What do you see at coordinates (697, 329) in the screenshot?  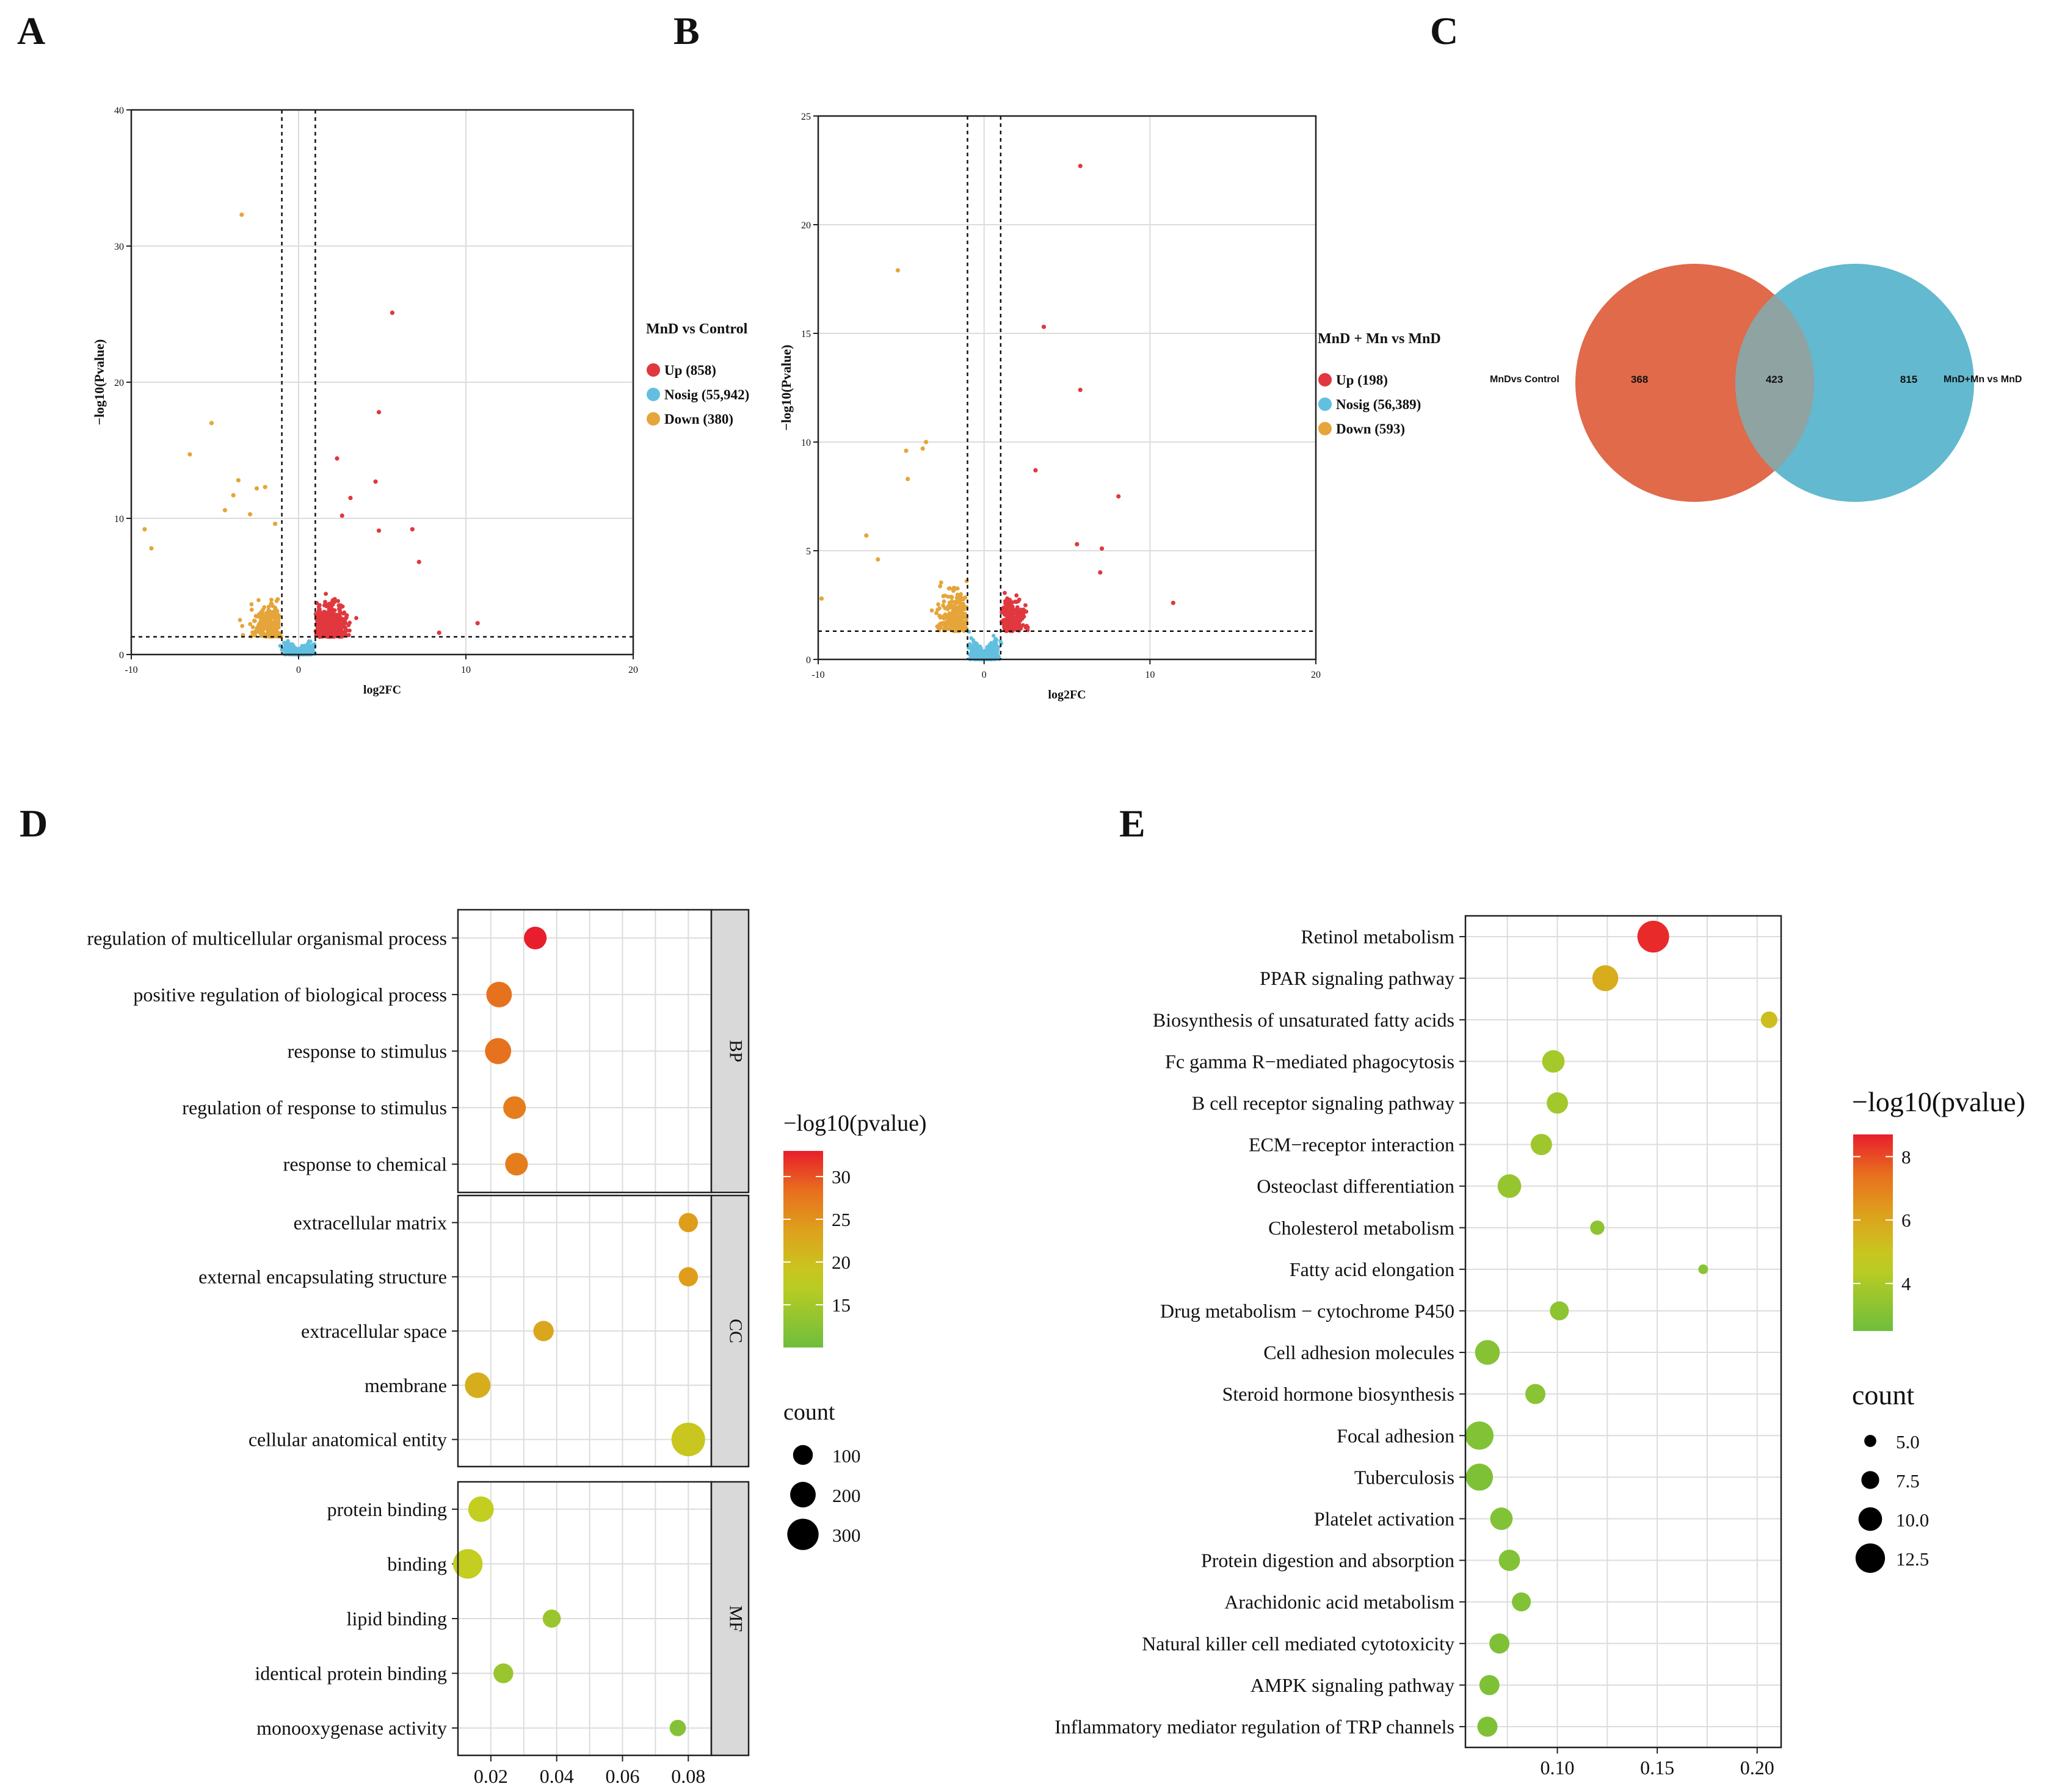 I see `legend-title: MnD vs Control` at bounding box center [697, 329].